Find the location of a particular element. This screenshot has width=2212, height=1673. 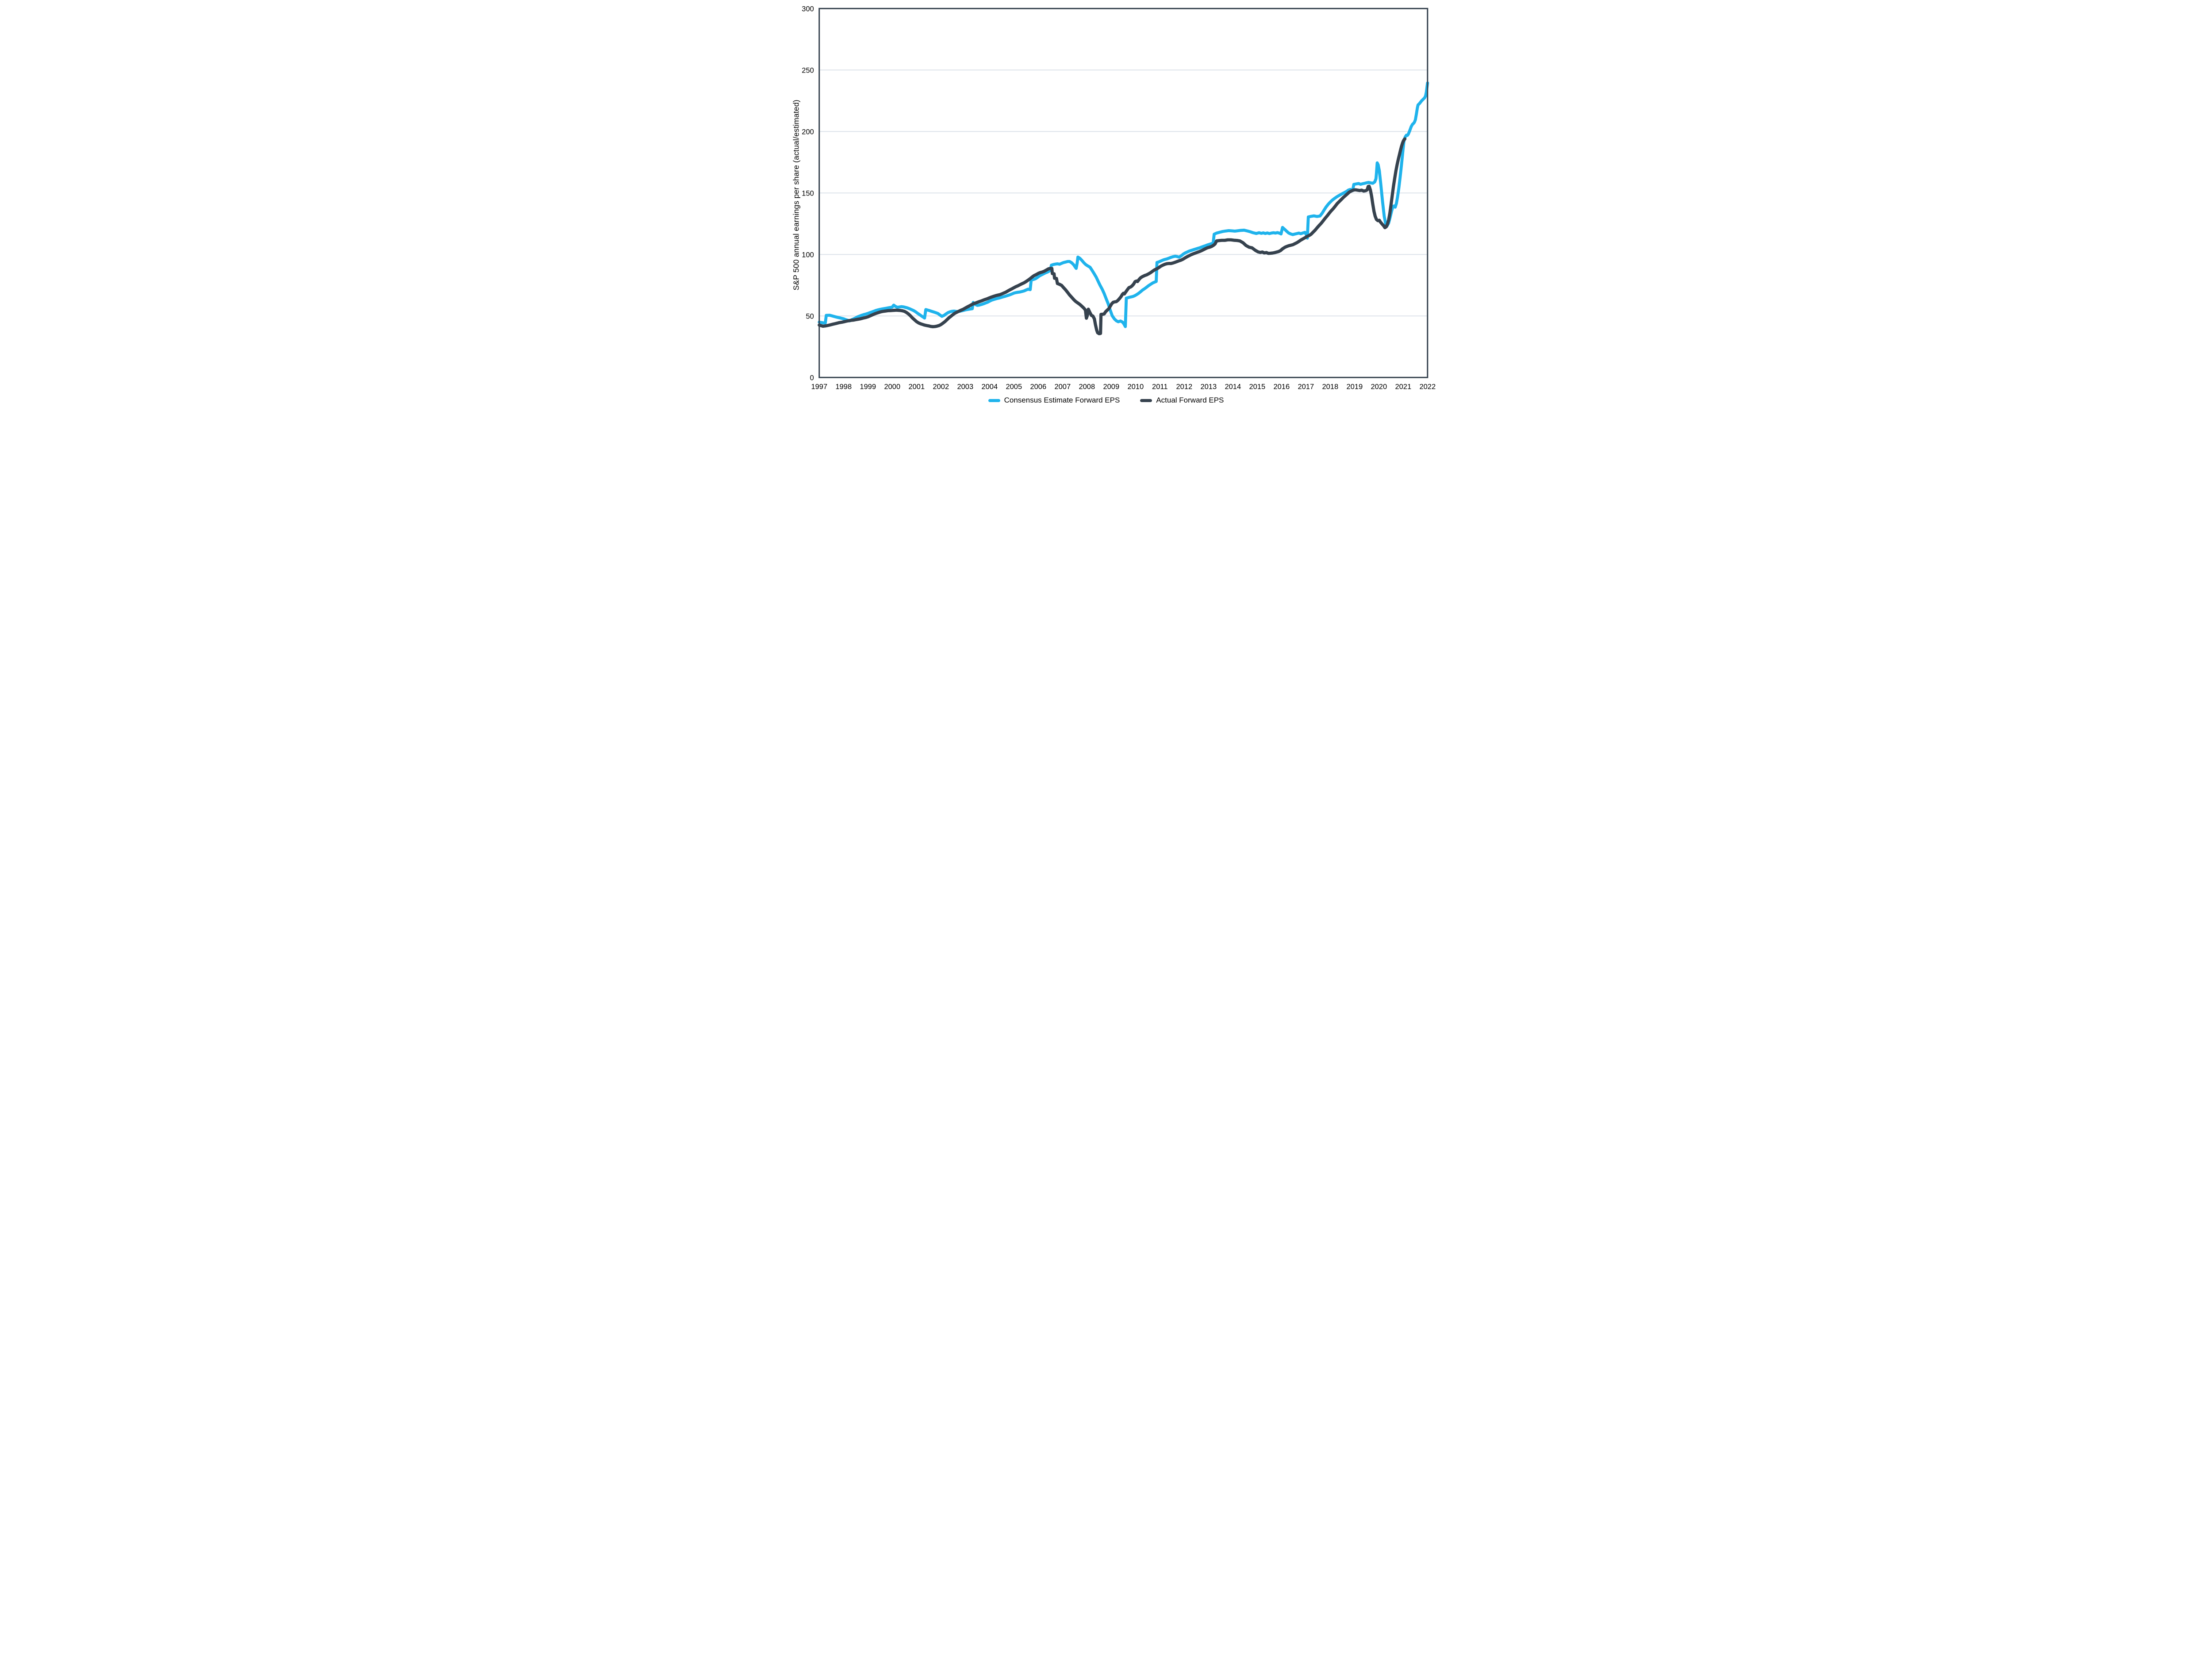

x-tick-label-2002: 2002 is located at coordinates (941, 387).